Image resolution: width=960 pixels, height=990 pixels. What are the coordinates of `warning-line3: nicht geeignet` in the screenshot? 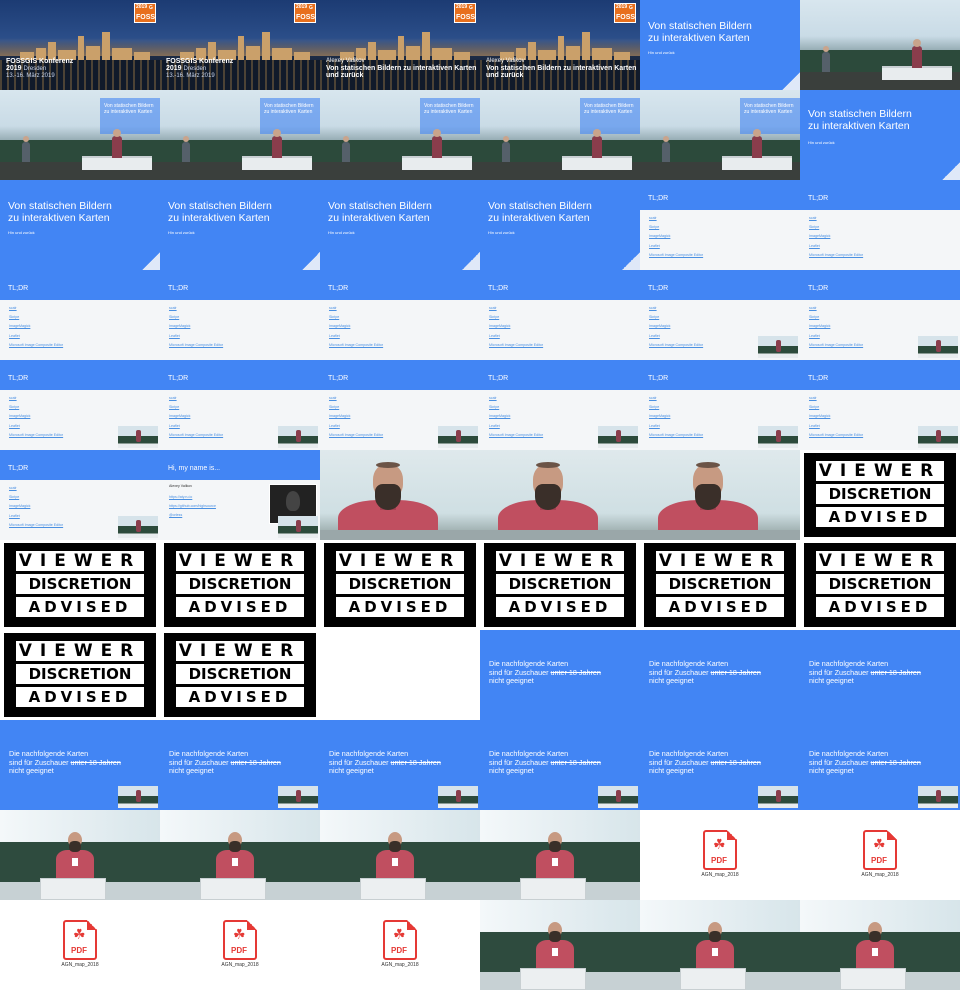 It's located at (511, 770).